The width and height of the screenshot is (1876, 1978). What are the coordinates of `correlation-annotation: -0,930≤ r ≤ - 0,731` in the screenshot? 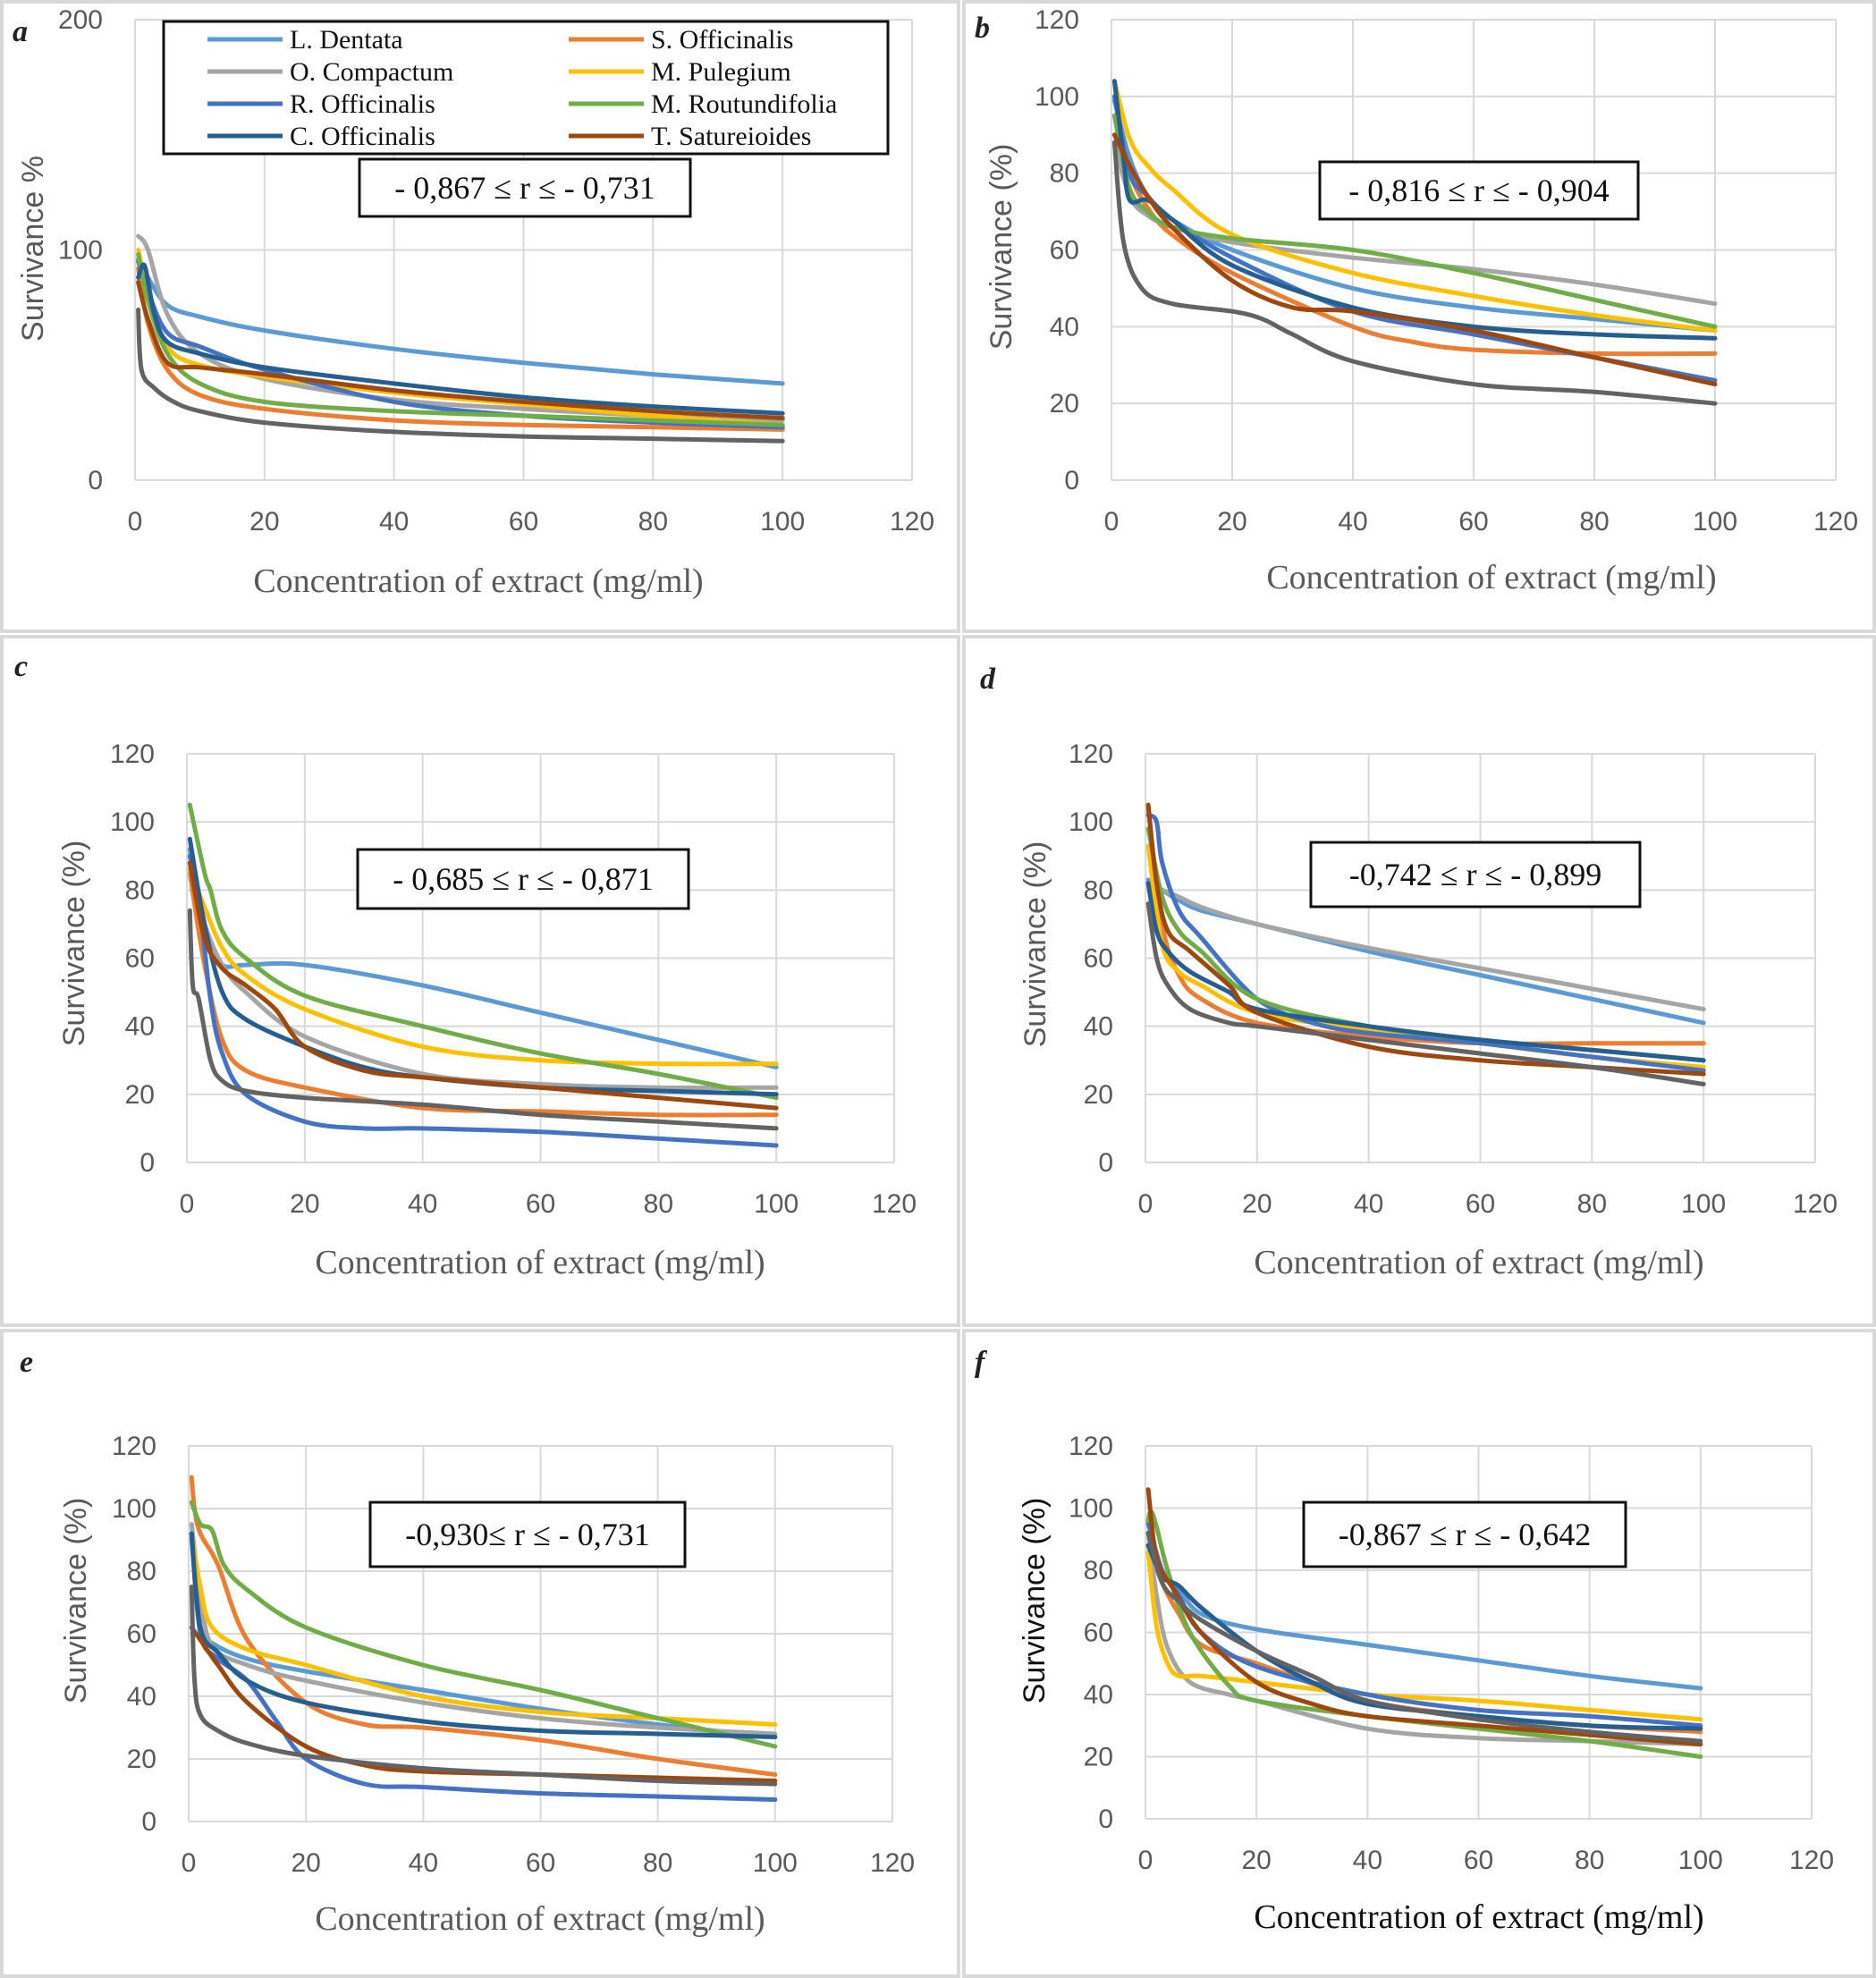 It's located at (527, 1534).